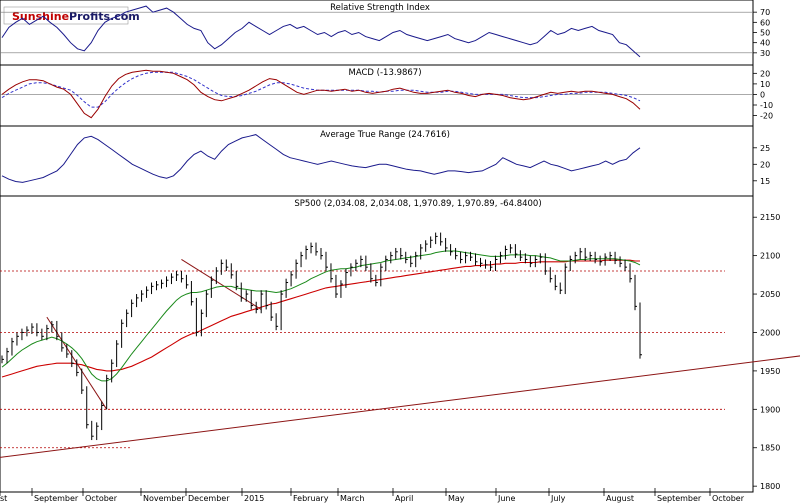 The height and width of the screenshot is (504, 800). Describe the element at coordinates (321, 31) in the screenshot. I see `rsi-line` at that location.